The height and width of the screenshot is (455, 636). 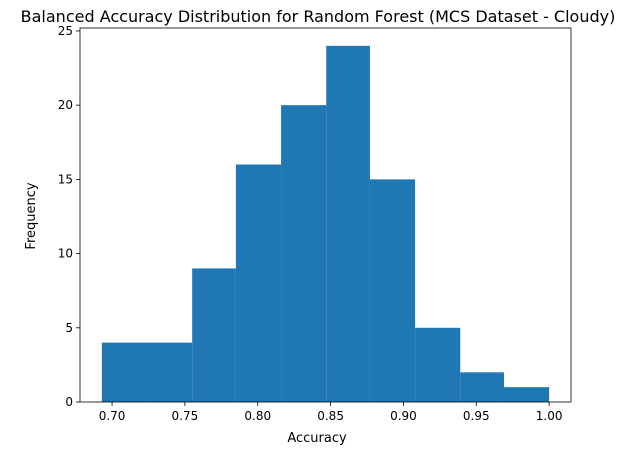 What do you see at coordinates (65, 31) in the screenshot?
I see `y-tick-label: 25` at bounding box center [65, 31].